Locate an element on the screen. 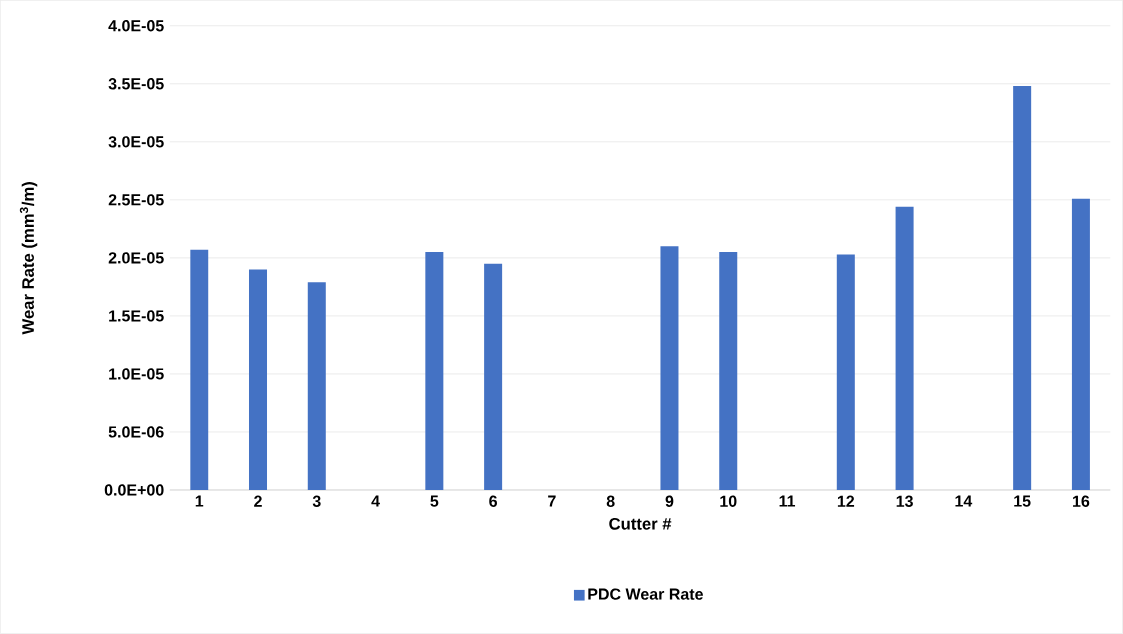 This screenshot has width=1123, height=634. x-tick-label: 11 is located at coordinates (787, 501).